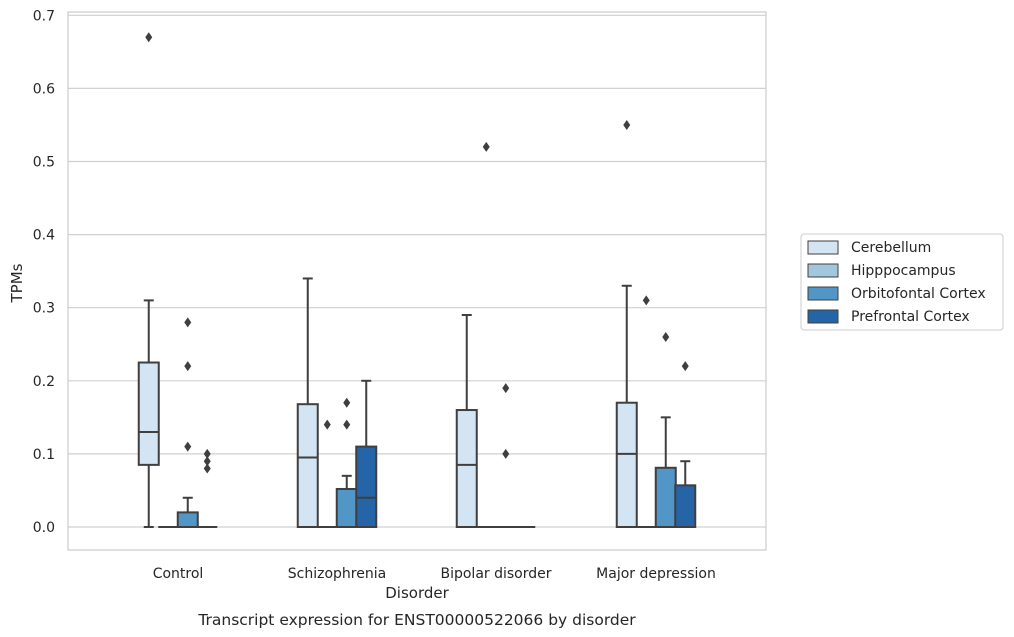 This screenshot has width=1014, height=637. What do you see at coordinates (44, 382) in the screenshot?
I see `y-tick-label: 0.2` at bounding box center [44, 382].